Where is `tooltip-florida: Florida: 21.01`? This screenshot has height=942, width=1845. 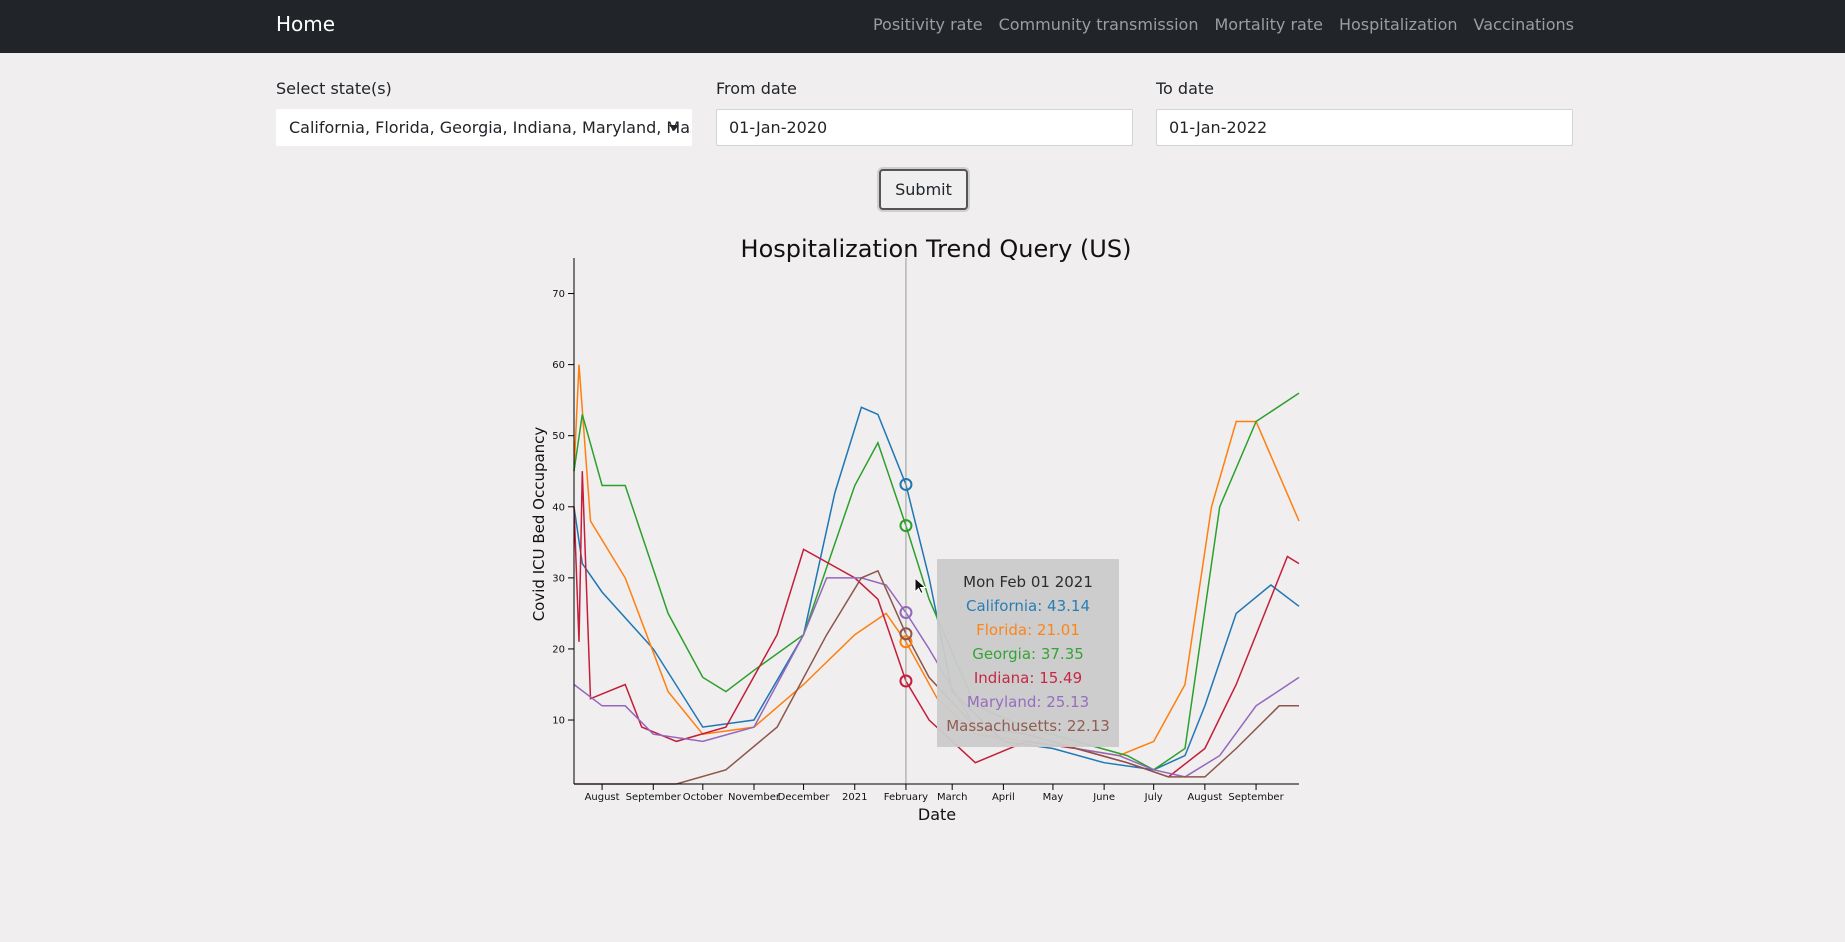
tooltip-florida: Florida: 21.01 is located at coordinates (1028, 630).